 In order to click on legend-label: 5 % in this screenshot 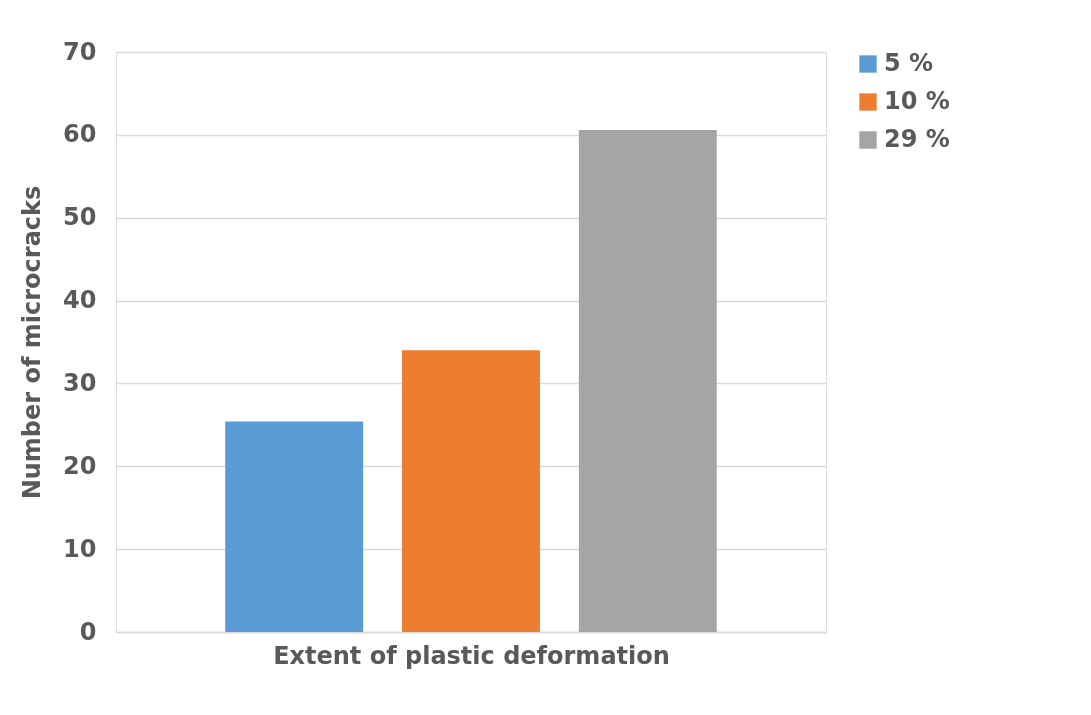, I will do `click(909, 63)`.